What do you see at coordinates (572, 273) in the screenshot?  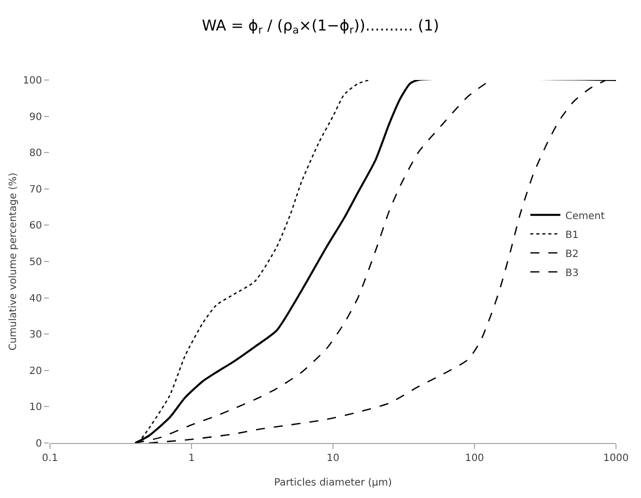 I see `legend-label: B3` at bounding box center [572, 273].